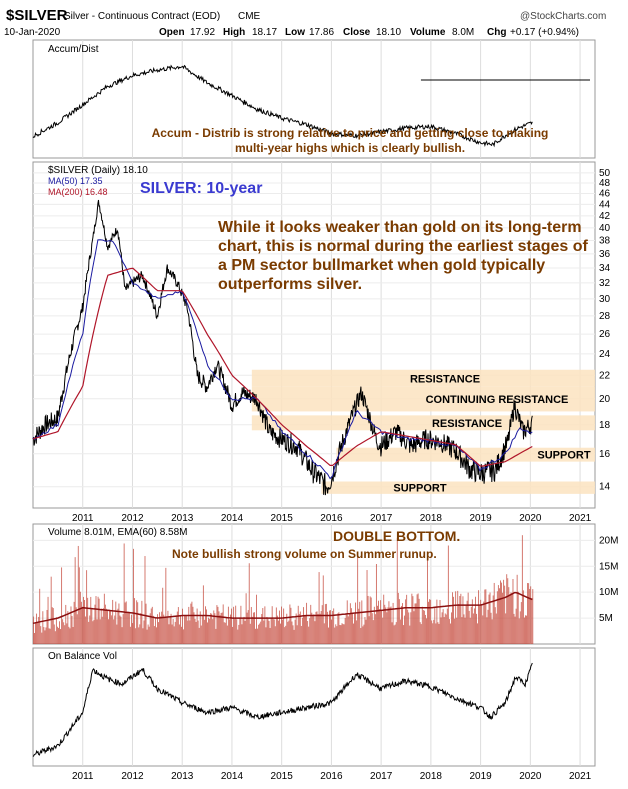 This screenshot has width=628, height=789. Describe the element at coordinates (78, 192) in the screenshot. I see `ma200-legend: MA(200) 16.48` at that location.